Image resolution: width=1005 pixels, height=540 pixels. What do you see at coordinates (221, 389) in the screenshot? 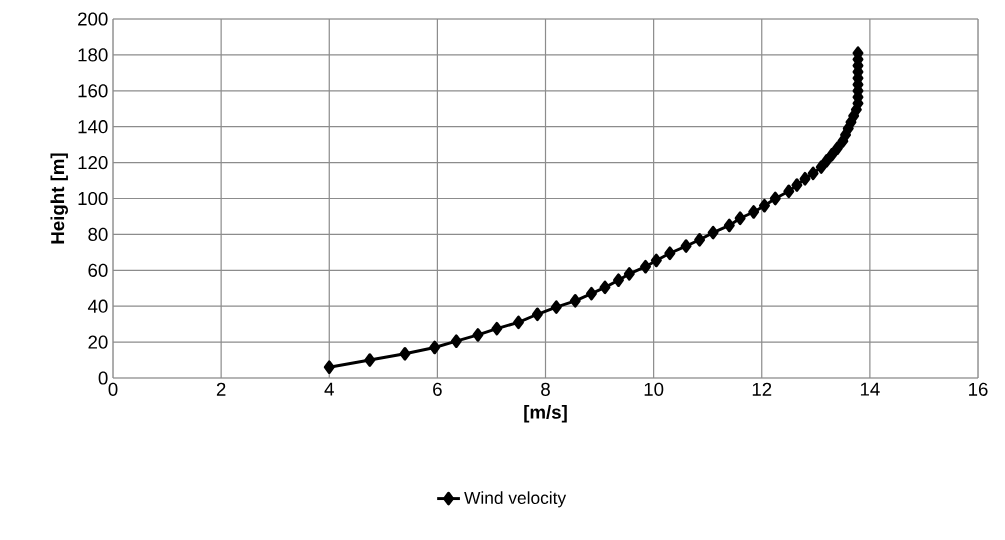
I see `x-tick-label: 2` at bounding box center [221, 389].